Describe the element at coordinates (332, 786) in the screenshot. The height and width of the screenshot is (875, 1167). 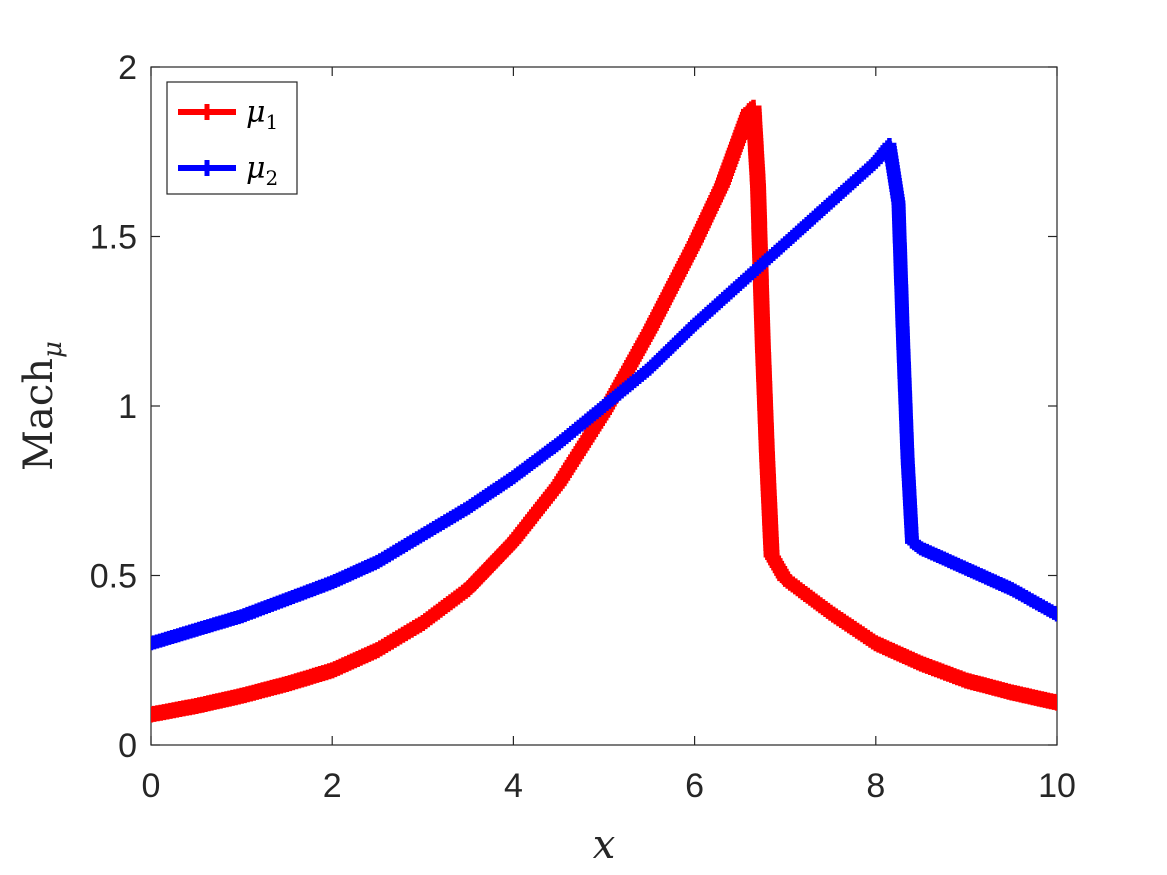
I see `x-tick-label: 2` at that location.